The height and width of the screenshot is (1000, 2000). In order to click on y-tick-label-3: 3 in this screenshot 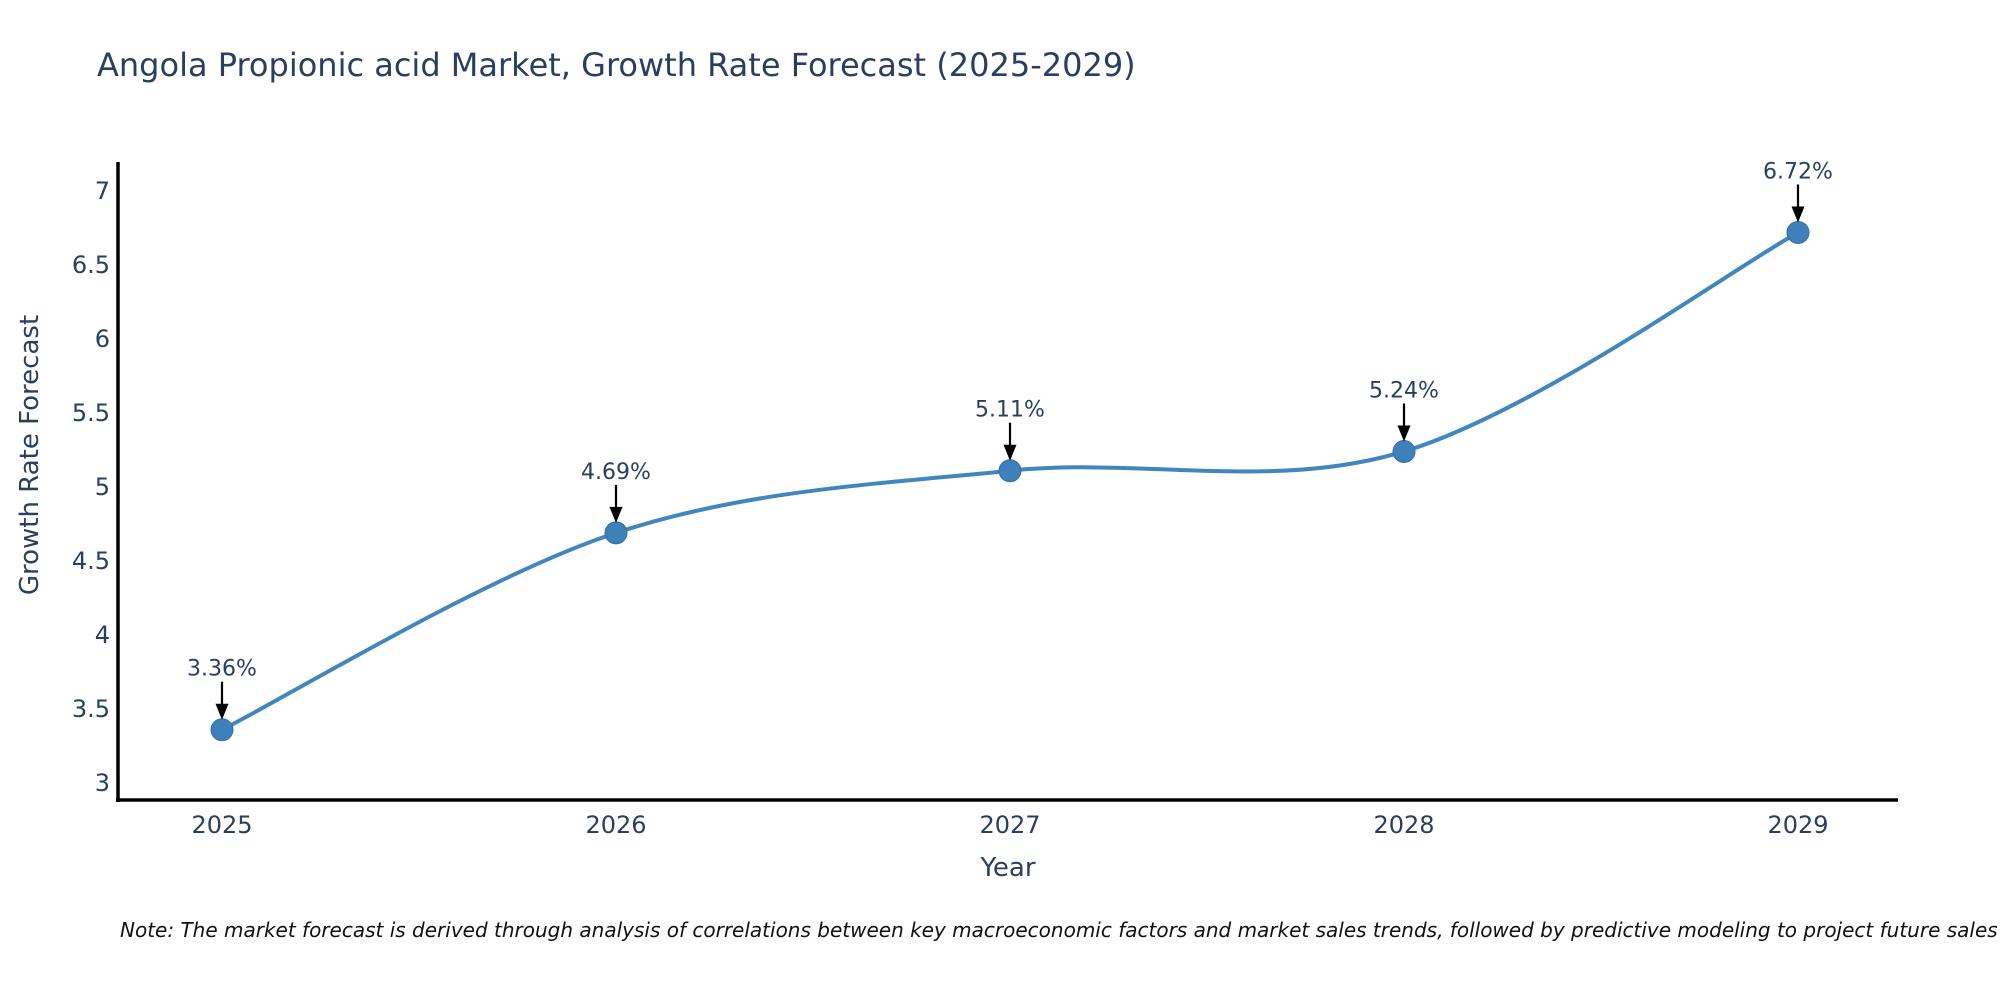, I will do `click(102, 783)`.